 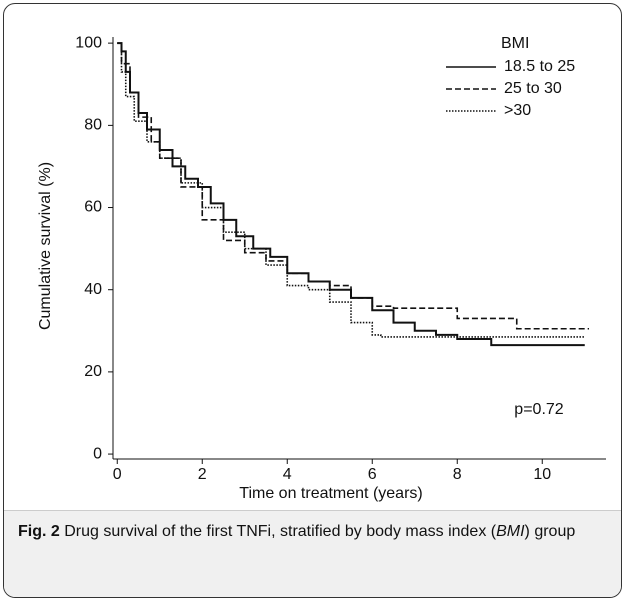 What do you see at coordinates (93, 371) in the screenshot?
I see `y-tick-label: 20` at bounding box center [93, 371].